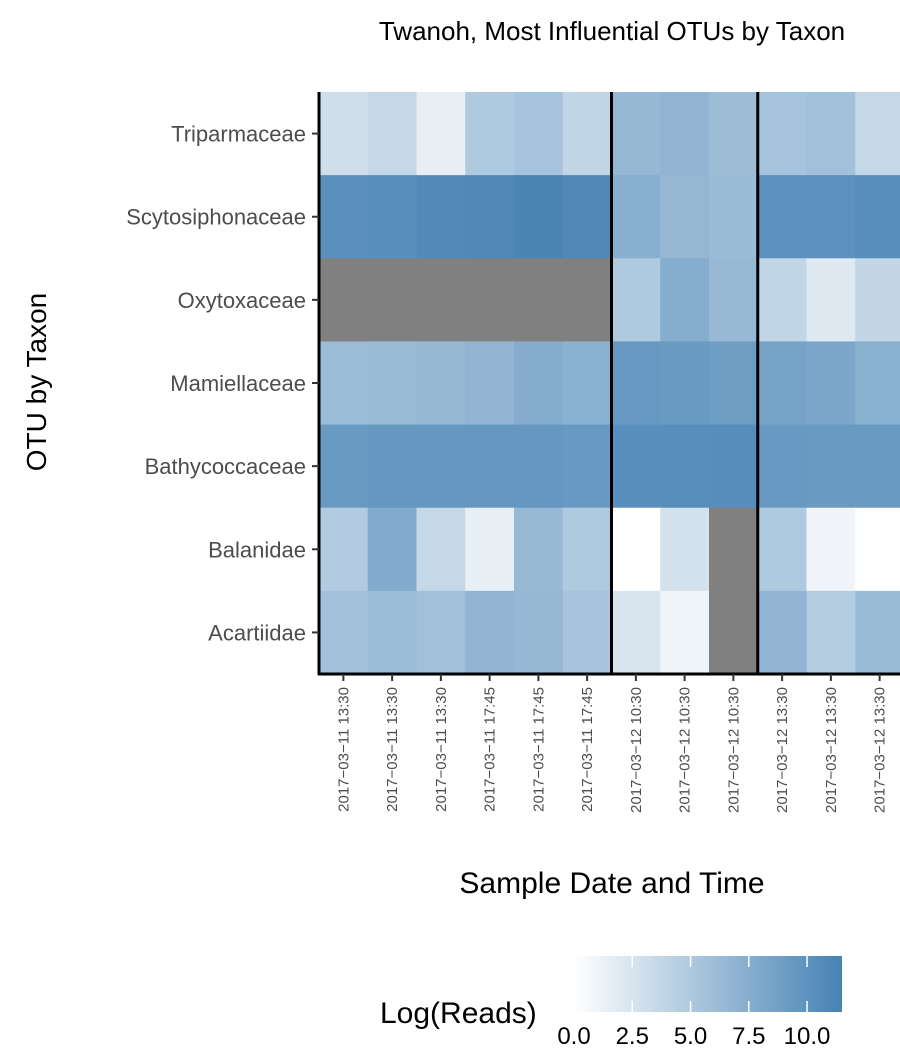 This screenshot has height=1053, width=900. What do you see at coordinates (690, 1036) in the screenshot?
I see `legend-tick-label: 5.0` at bounding box center [690, 1036].